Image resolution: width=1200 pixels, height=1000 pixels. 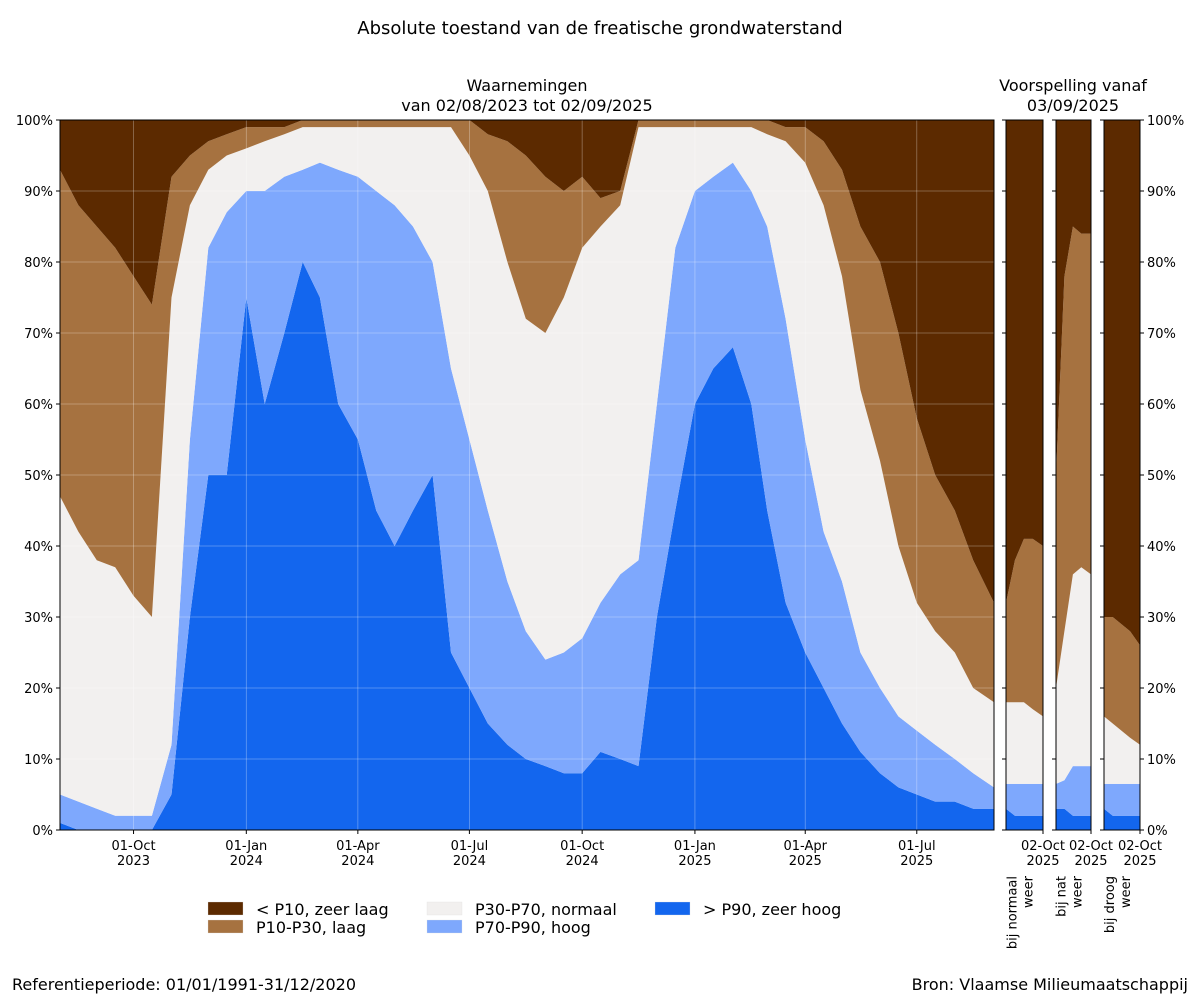 I want to click on panel-title: bij droogweer, so click(x=1118, y=904).